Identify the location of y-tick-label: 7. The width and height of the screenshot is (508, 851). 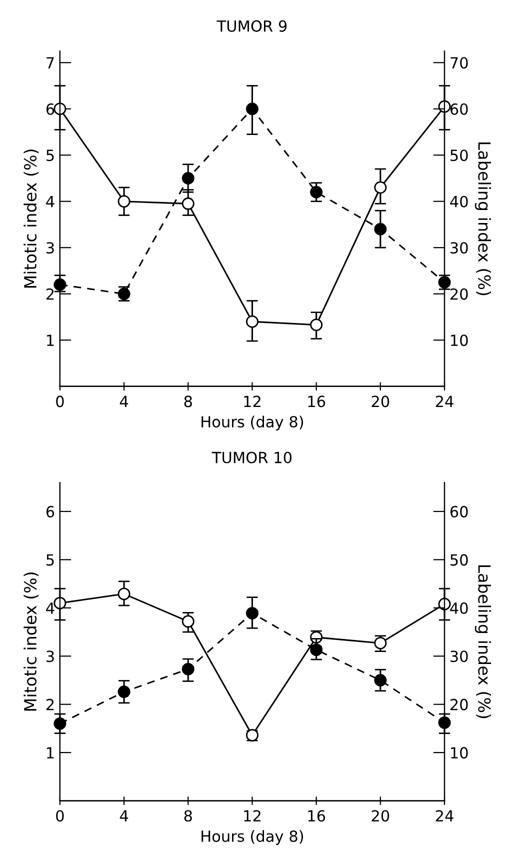
(50, 62).